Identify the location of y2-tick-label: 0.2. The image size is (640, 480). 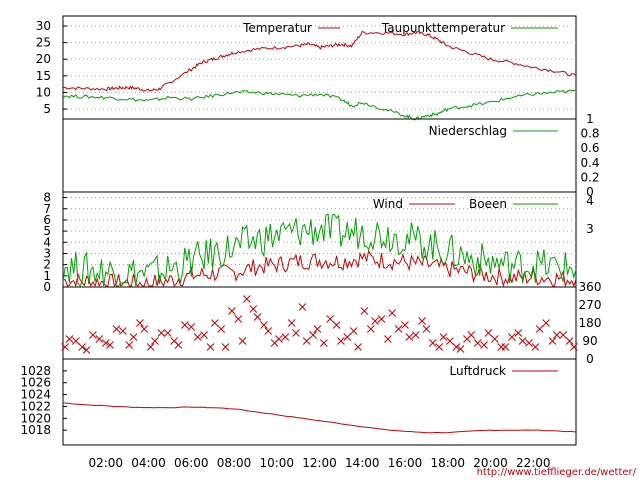
(589, 177).